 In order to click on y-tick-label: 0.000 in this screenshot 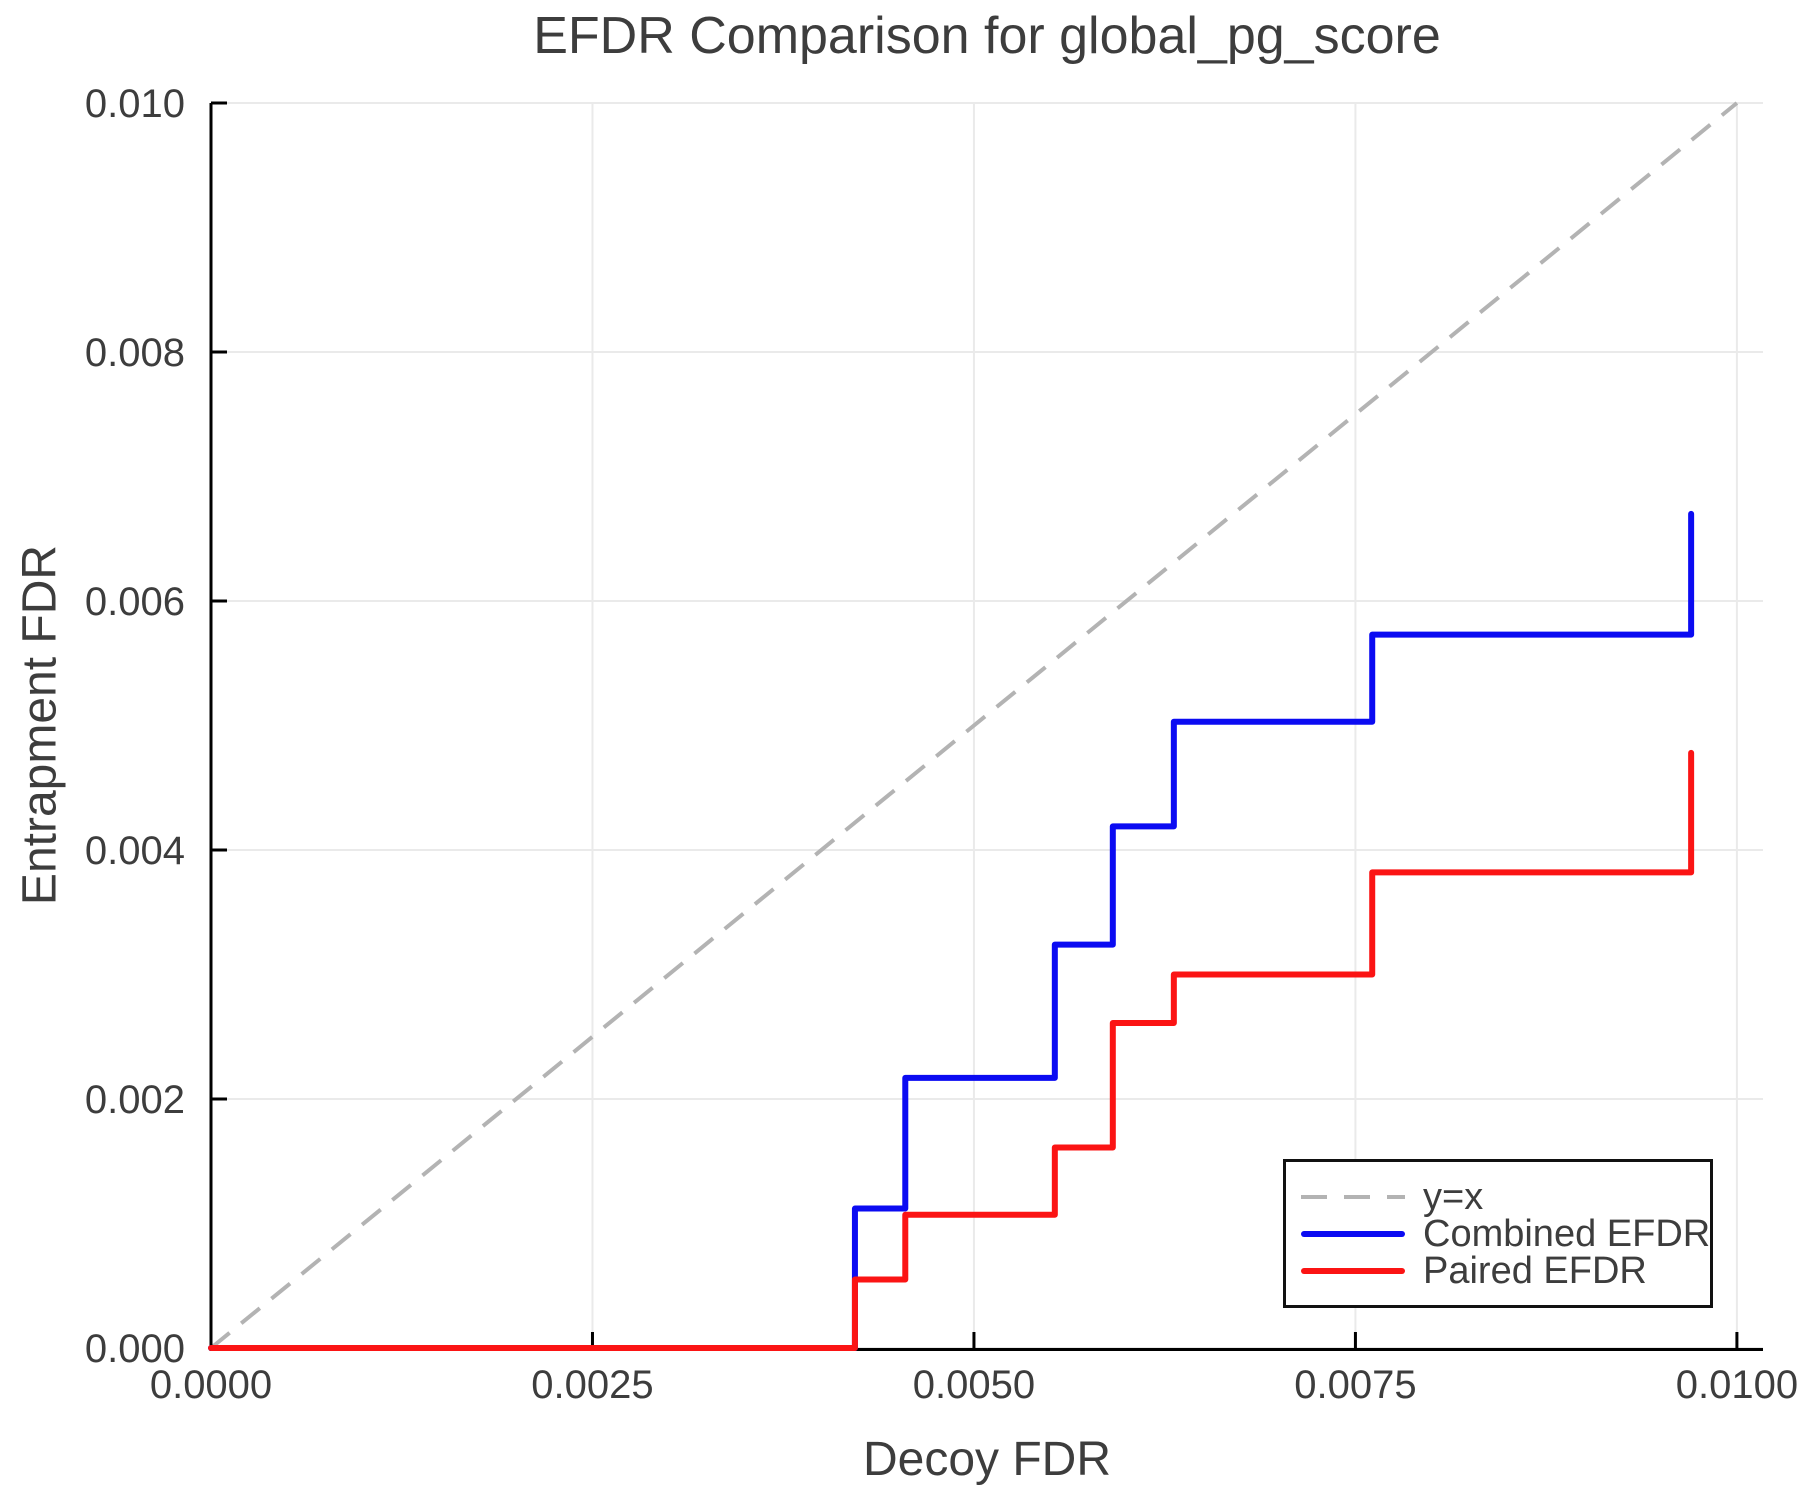, I will do `click(135, 1349)`.